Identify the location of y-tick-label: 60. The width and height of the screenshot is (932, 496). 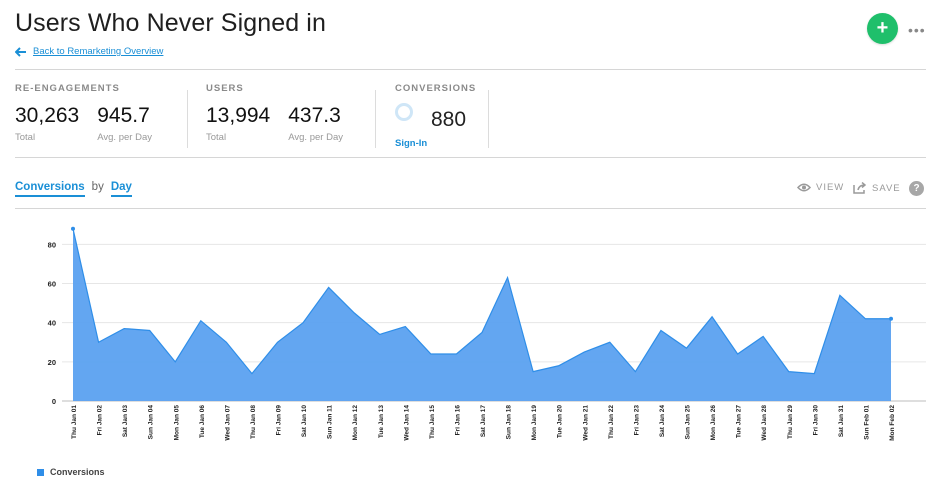
(52, 284).